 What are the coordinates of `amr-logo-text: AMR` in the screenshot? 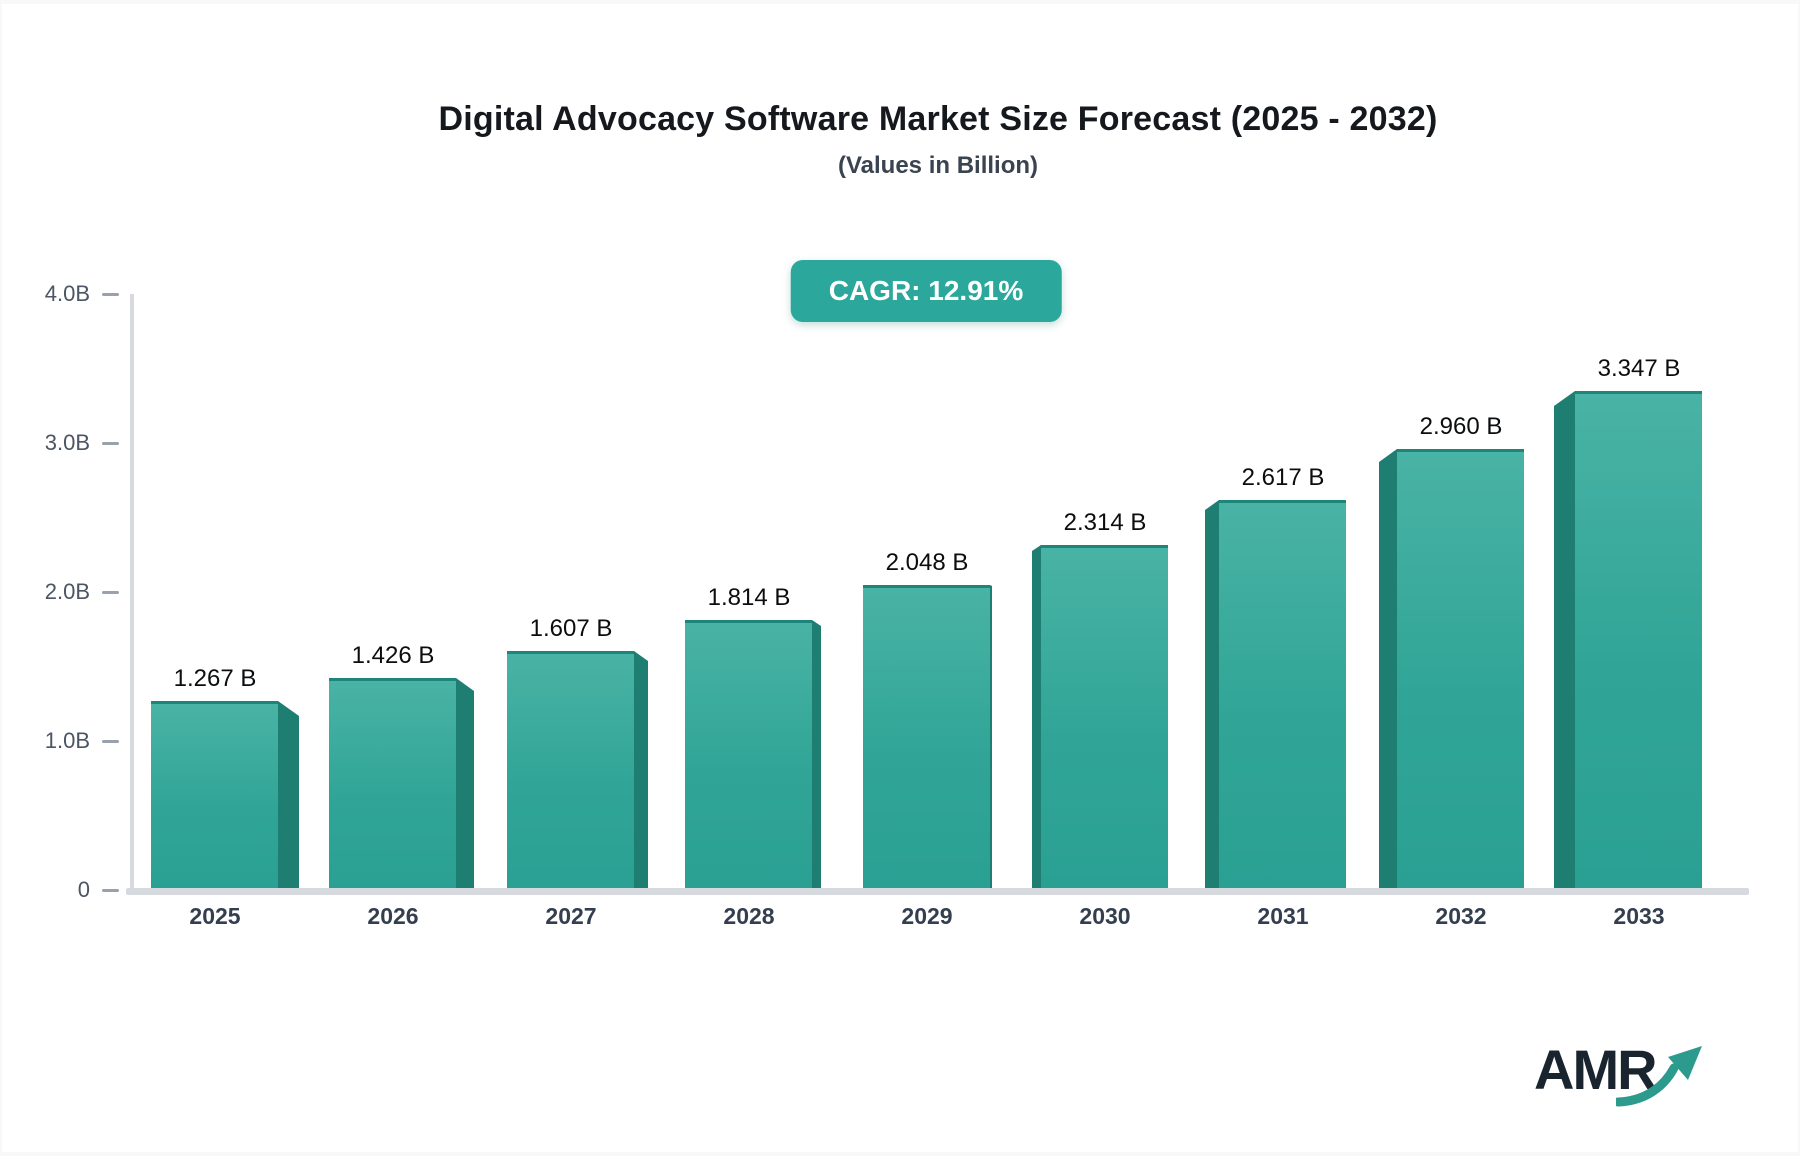 It's located at (1596, 1069).